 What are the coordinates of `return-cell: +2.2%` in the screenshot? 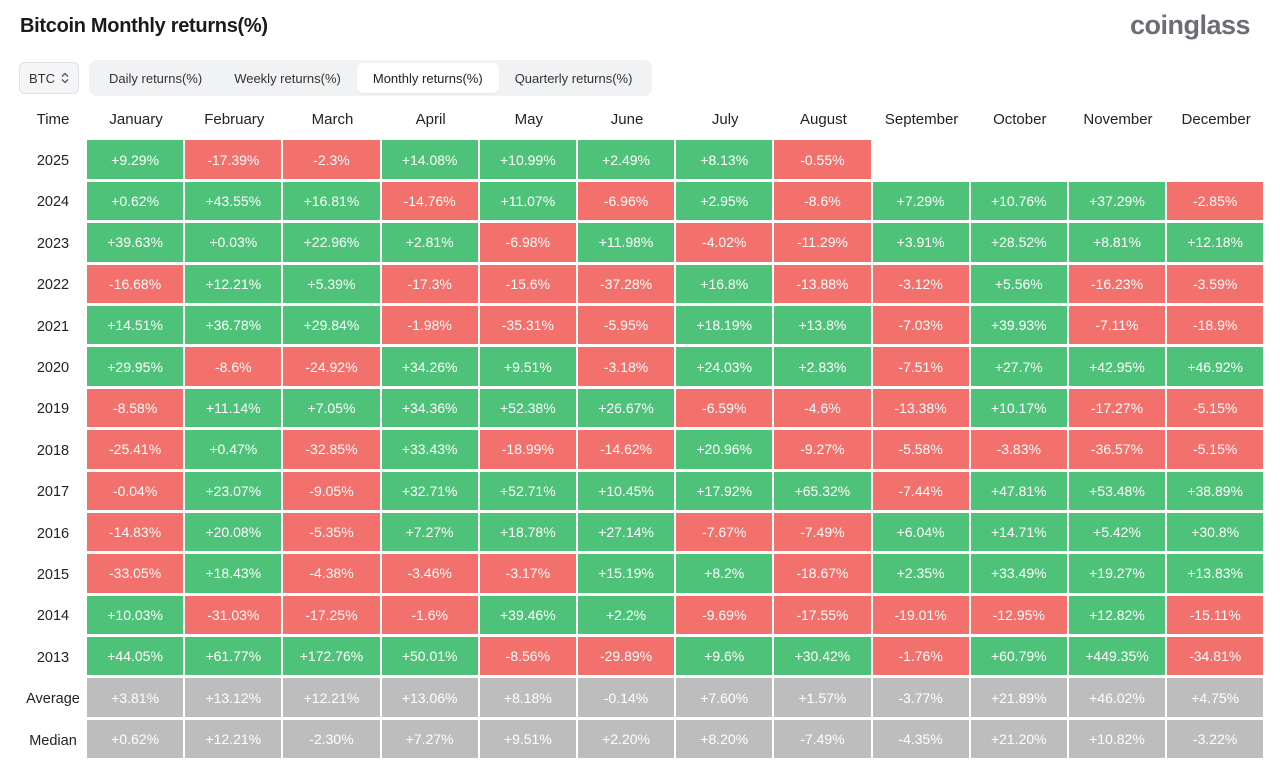 It's located at (627, 616).